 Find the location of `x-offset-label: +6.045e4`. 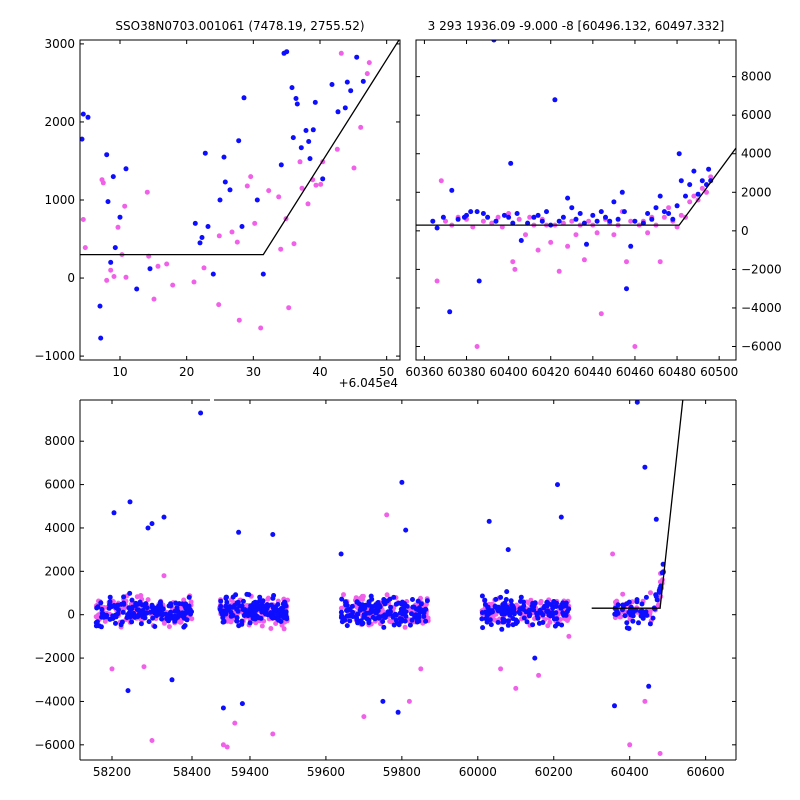

x-offset-label: +6.045e4 is located at coordinates (368, 383).